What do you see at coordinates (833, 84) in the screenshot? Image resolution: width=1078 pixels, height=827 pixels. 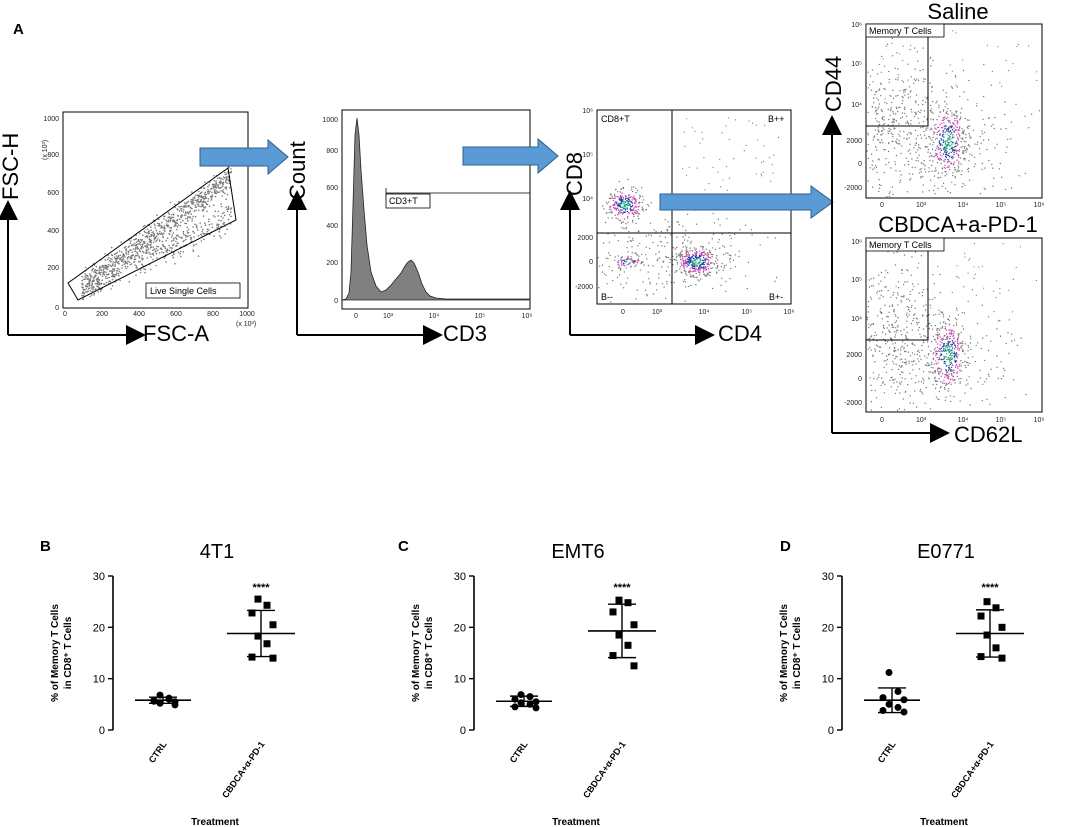 I see `cd44-y-label: CD44` at bounding box center [833, 84].